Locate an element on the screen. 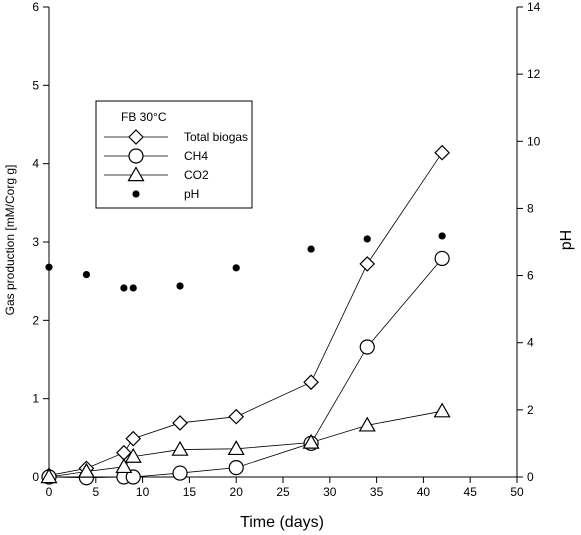 Image resolution: width=581 pixels, height=535 pixels. x-tick-label: 45 is located at coordinates (471, 492).